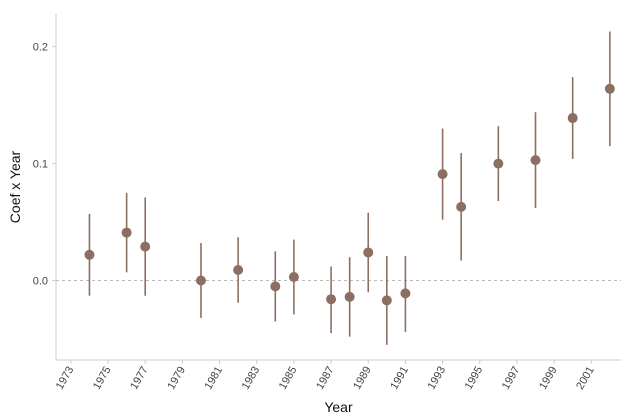  What do you see at coordinates (15, 186) in the screenshot?
I see `y-axis-title: Coef x Year` at bounding box center [15, 186].